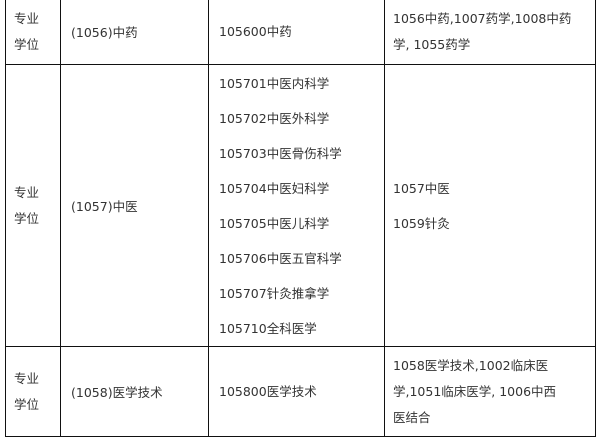 Image resolution: width=604 pixels, height=439 pixels. Describe the element at coordinates (421, 188) in the screenshot. I see `related-text: 1057中医` at that location.